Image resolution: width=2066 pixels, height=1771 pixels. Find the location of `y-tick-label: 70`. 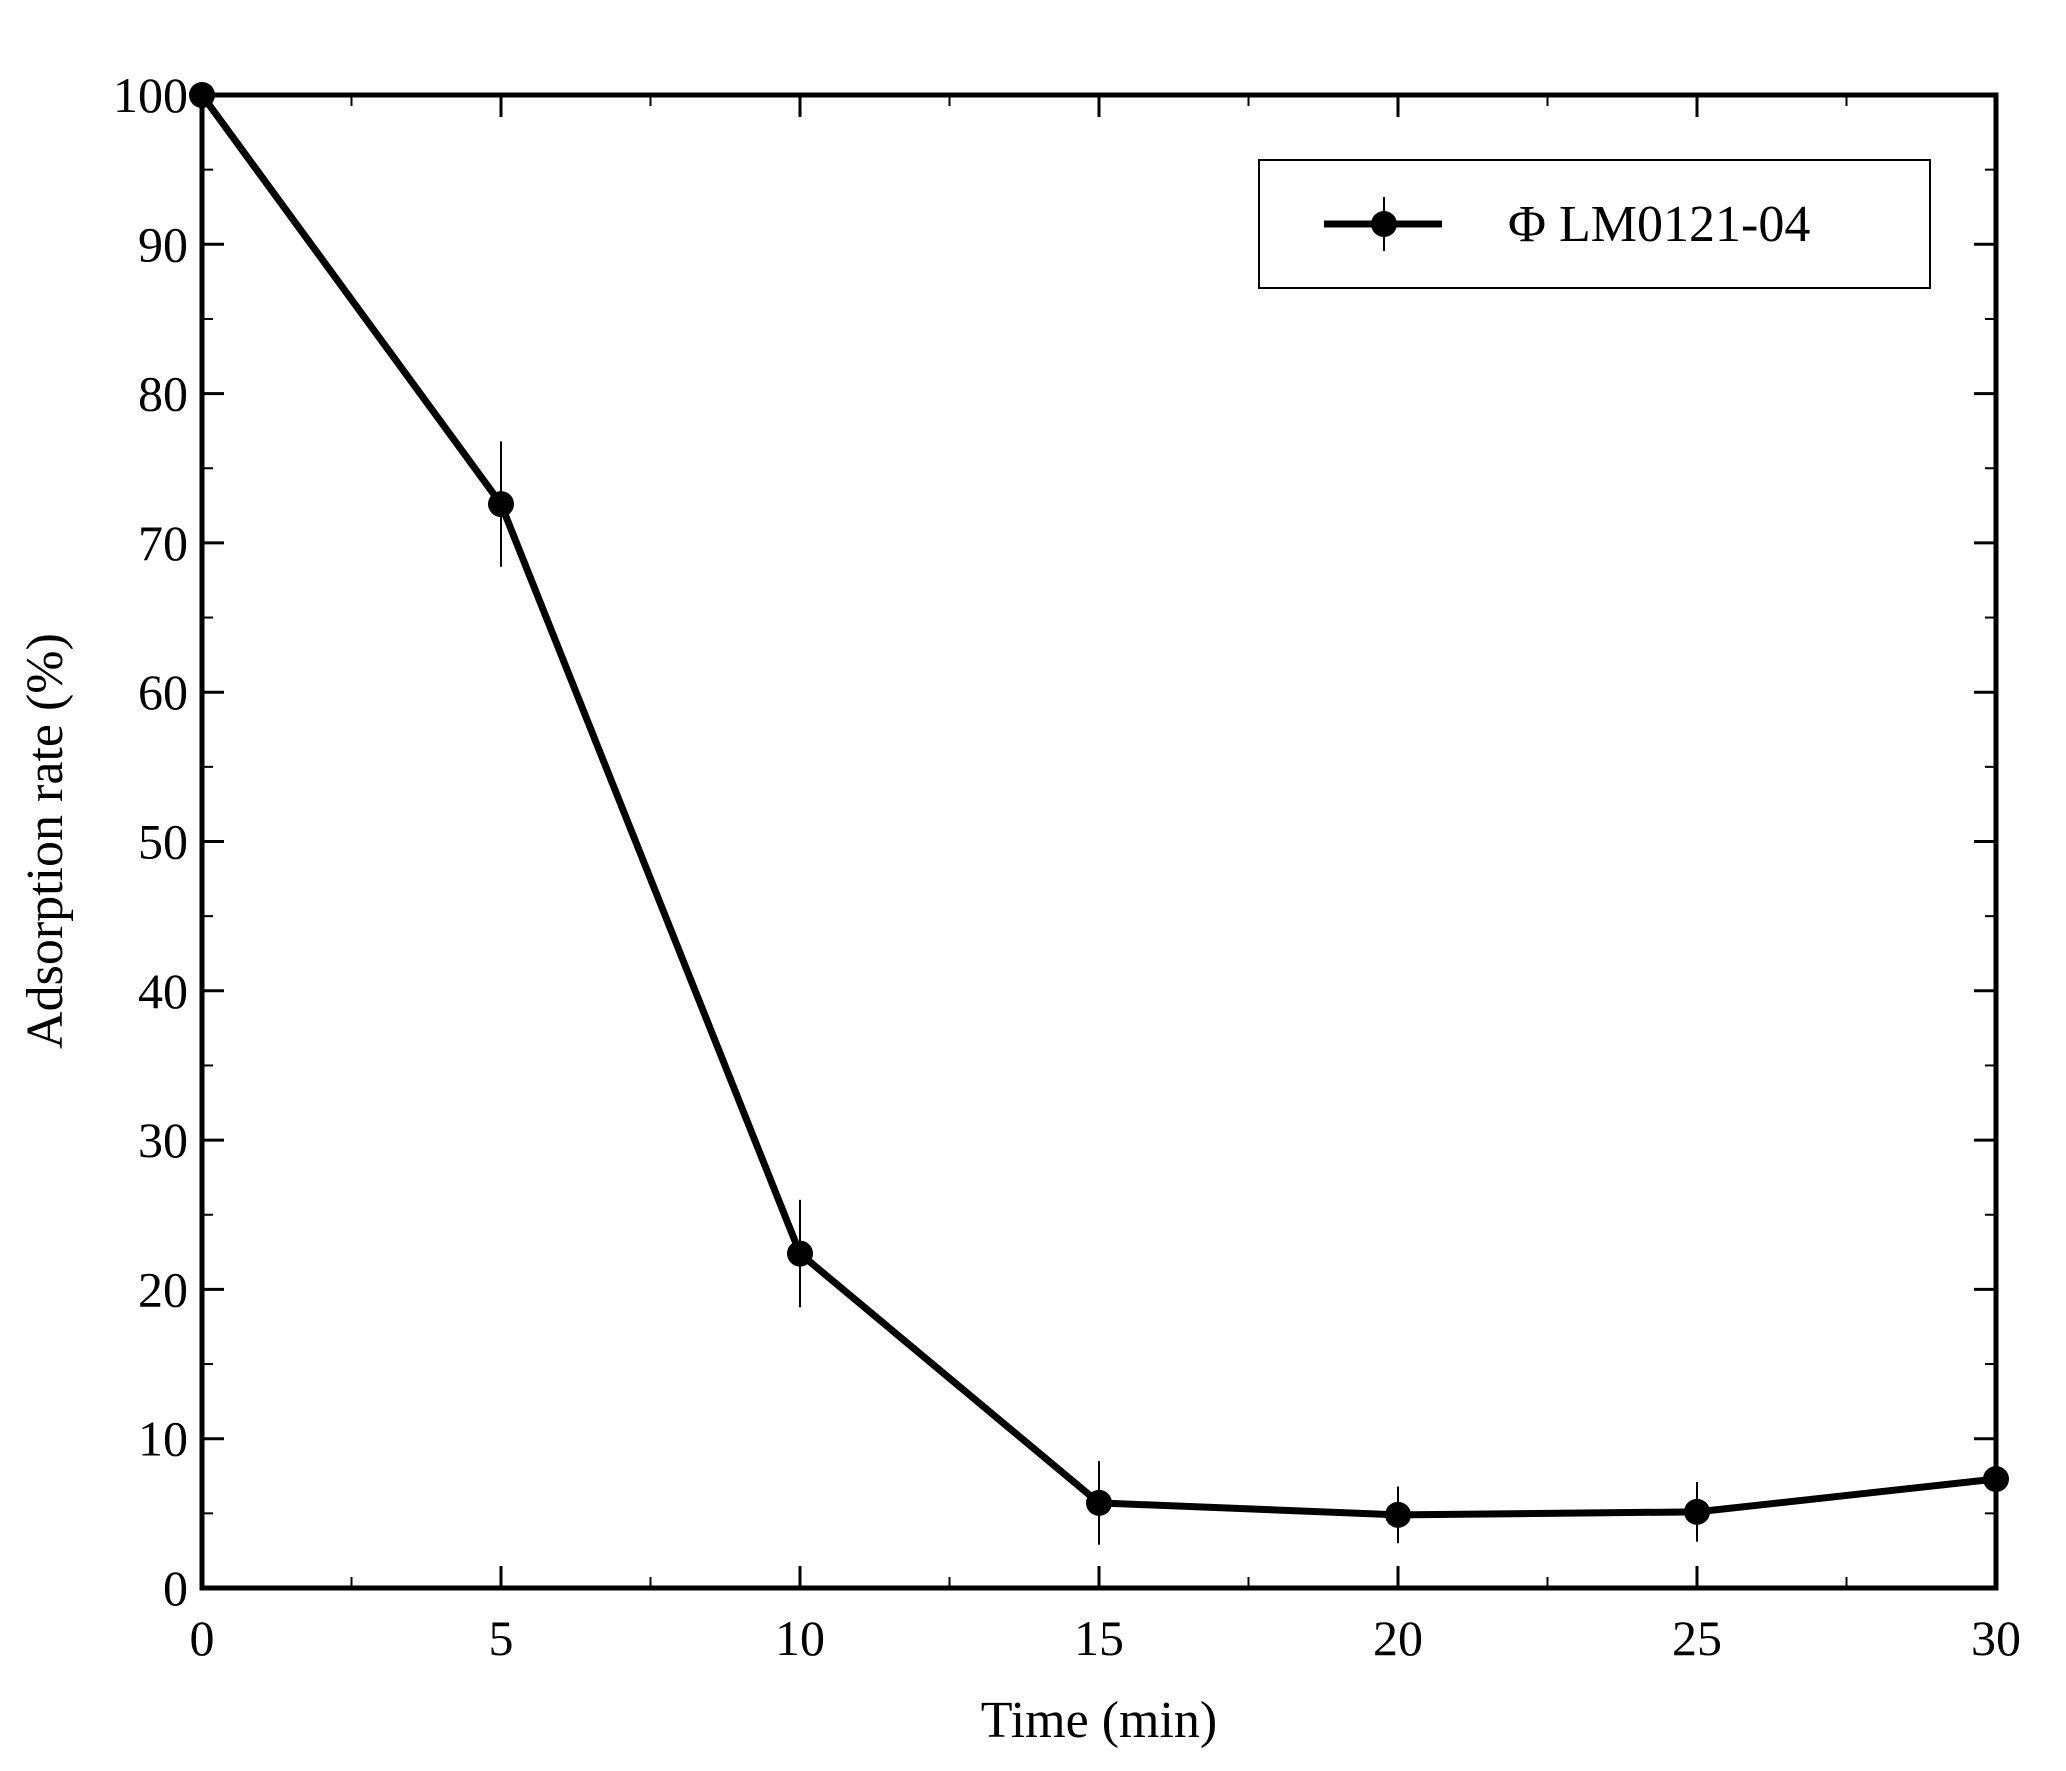

y-tick-label: 70 is located at coordinates (163, 543).